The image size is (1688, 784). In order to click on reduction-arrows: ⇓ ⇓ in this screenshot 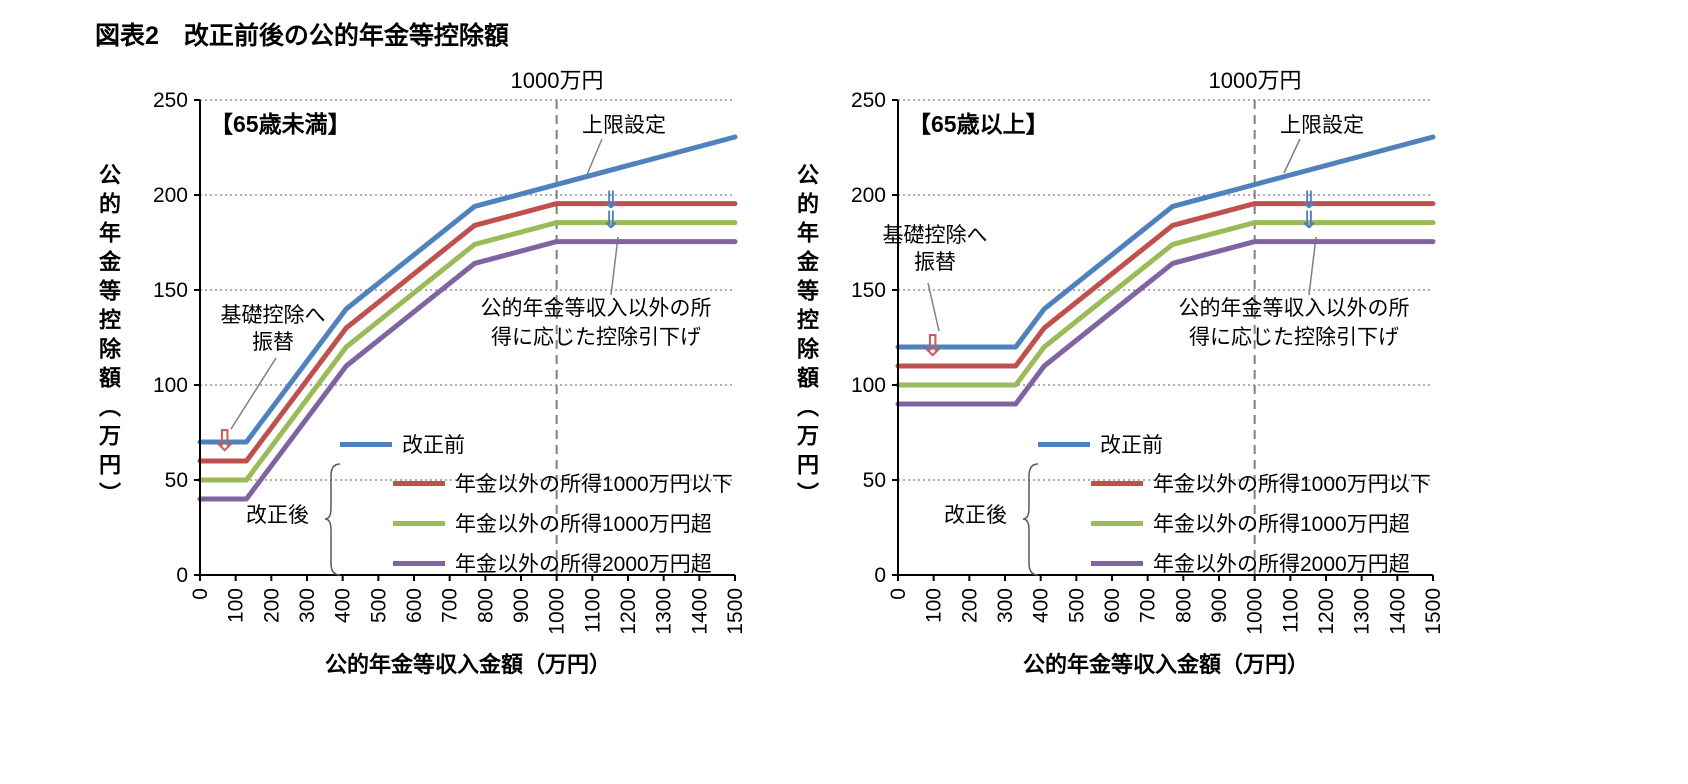, I will do `click(1309, 211)`.